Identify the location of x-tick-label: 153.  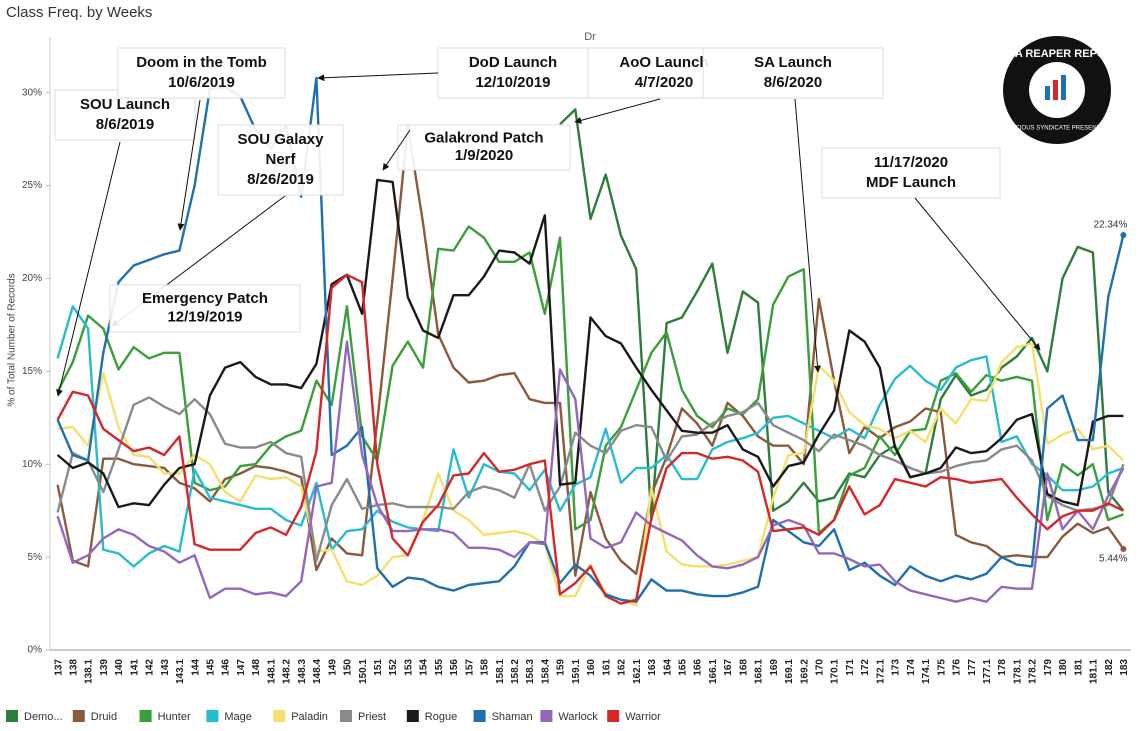
(408, 667).